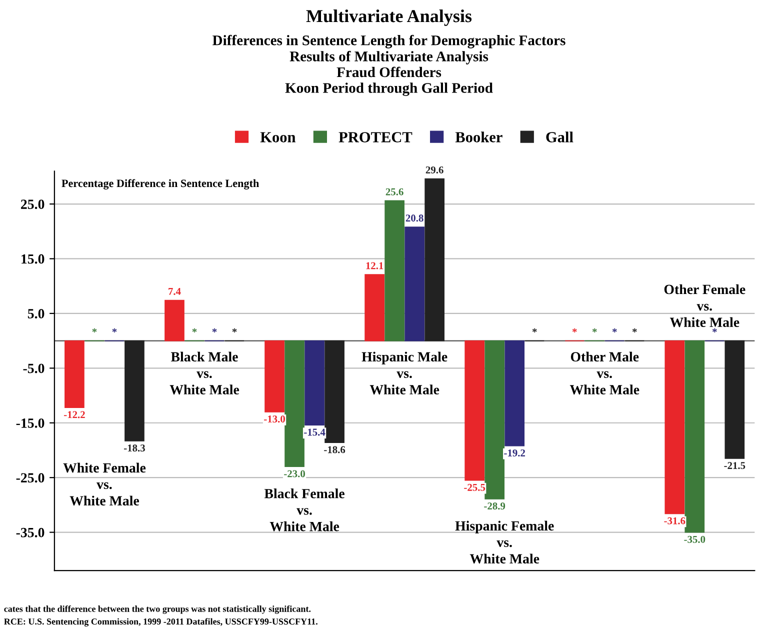 The image size is (778, 634). What do you see at coordinates (30, 478) in the screenshot?
I see `y-tick-label: -25.0` at bounding box center [30, 478].